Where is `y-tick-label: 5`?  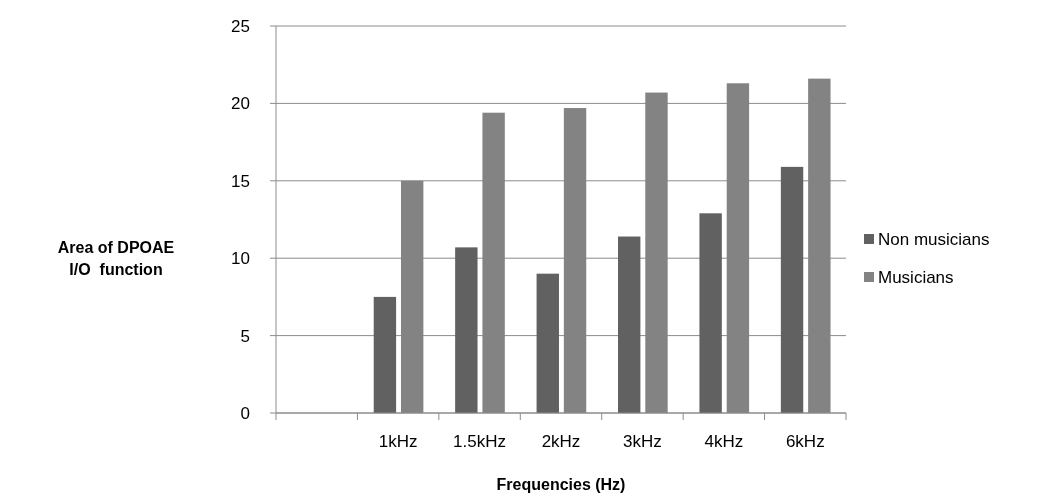 y-tick-label: 5 is located at coordinates (245, 336).